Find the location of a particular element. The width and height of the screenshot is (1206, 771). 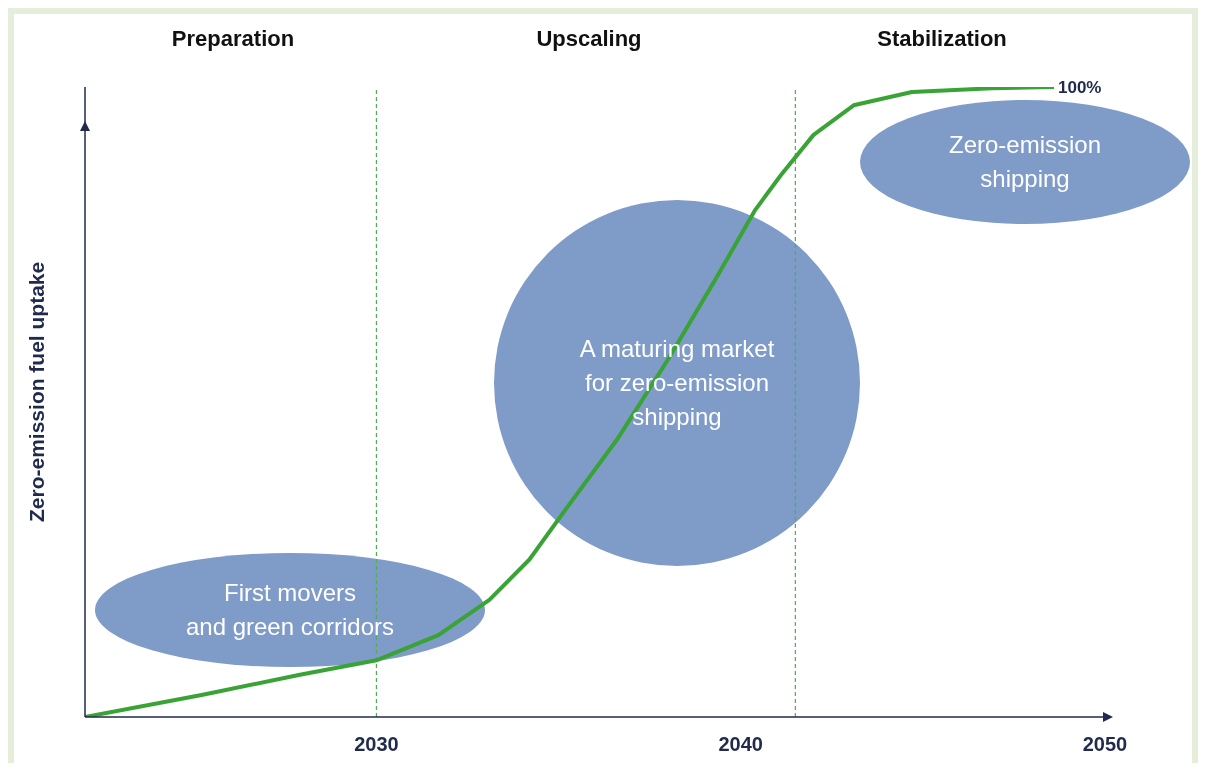

y-axis-title: Zero-emission fuel uptake is located at coordinates (37, 391).